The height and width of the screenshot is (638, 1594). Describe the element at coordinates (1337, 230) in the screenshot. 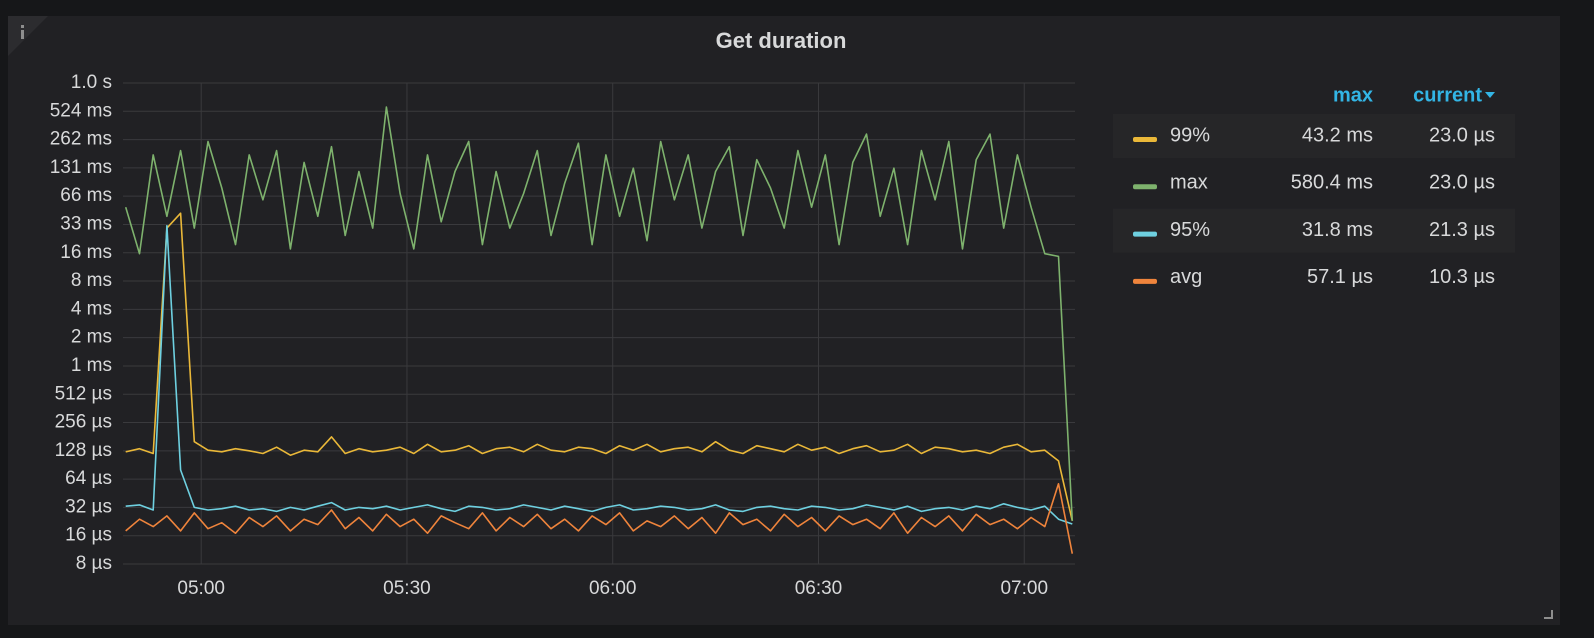

I see `legend-max: 31.8 ms` at that location.